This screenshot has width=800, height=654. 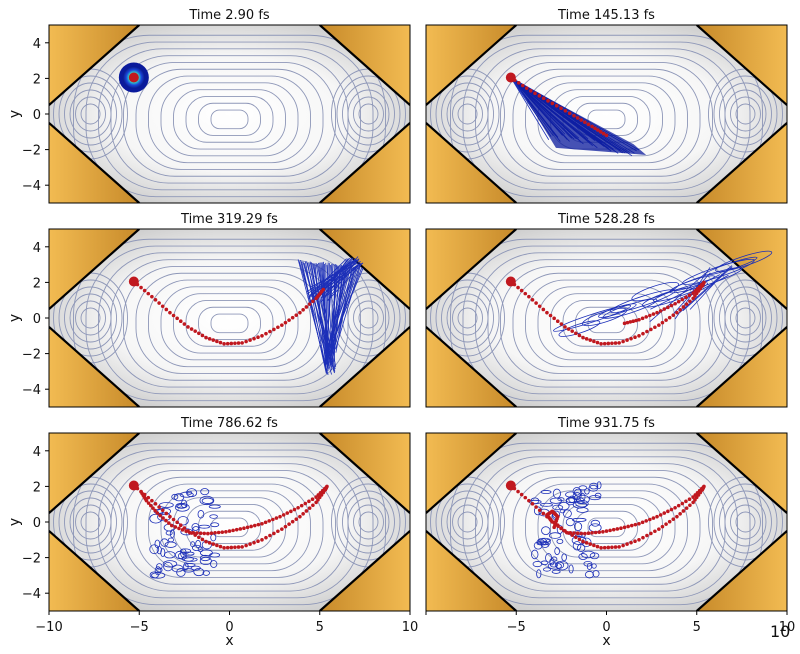 What do you see at coordinates (606, 219) in the screenshot?
I see `panel-title: Time 528.28 fs` at bounding box center [606, 219].